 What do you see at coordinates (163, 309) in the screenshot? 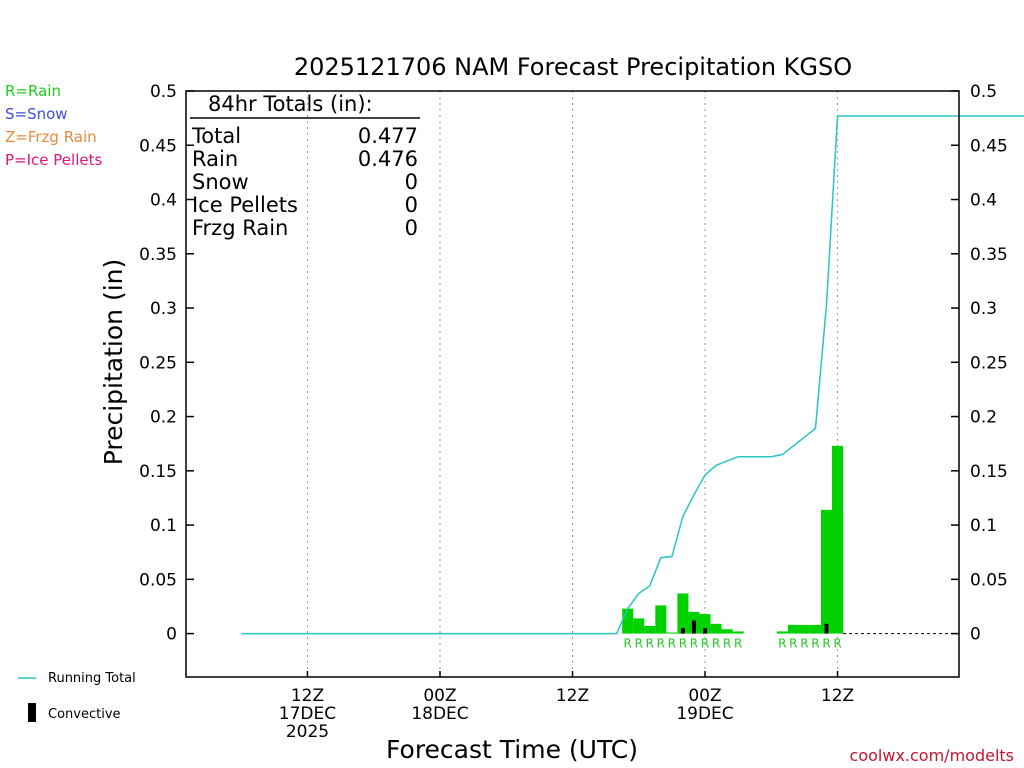
I see `y-tick-label-left: 0.3` at bounding box center [163, 309].